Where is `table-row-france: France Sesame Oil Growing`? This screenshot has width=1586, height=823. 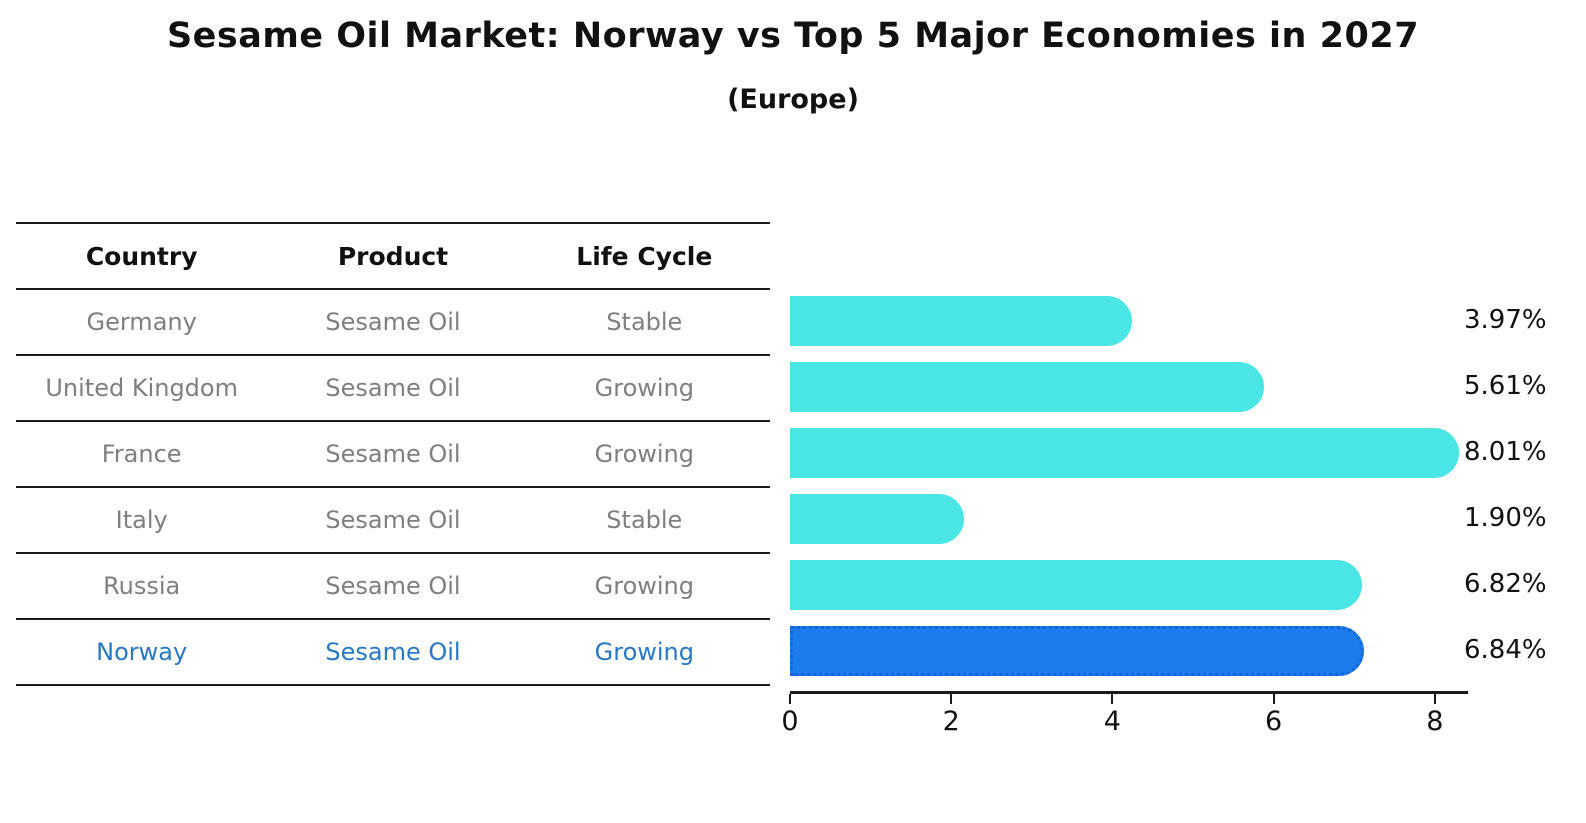
table-row-france: France Sesame Oil Growing is located at coordinates (393, 455).